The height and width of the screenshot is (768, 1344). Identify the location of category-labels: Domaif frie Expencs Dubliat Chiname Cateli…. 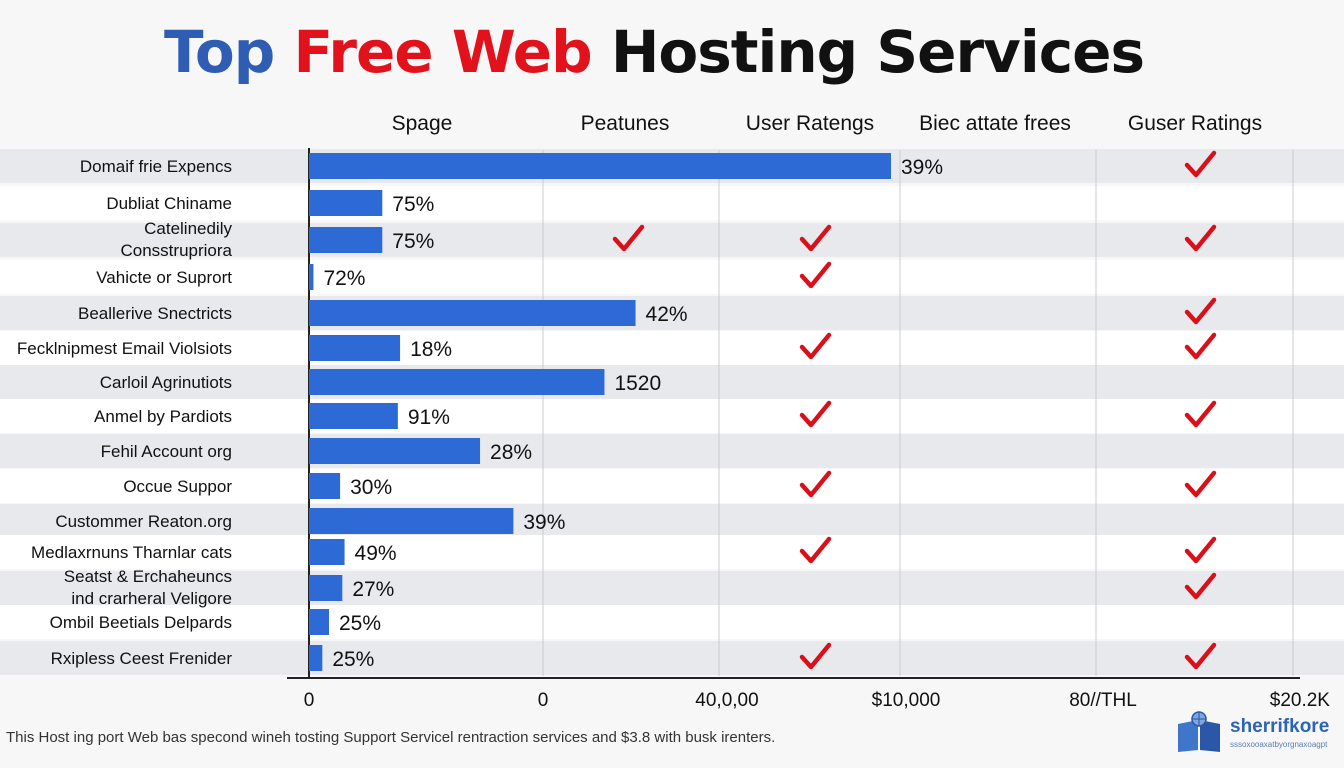
(125, 412).